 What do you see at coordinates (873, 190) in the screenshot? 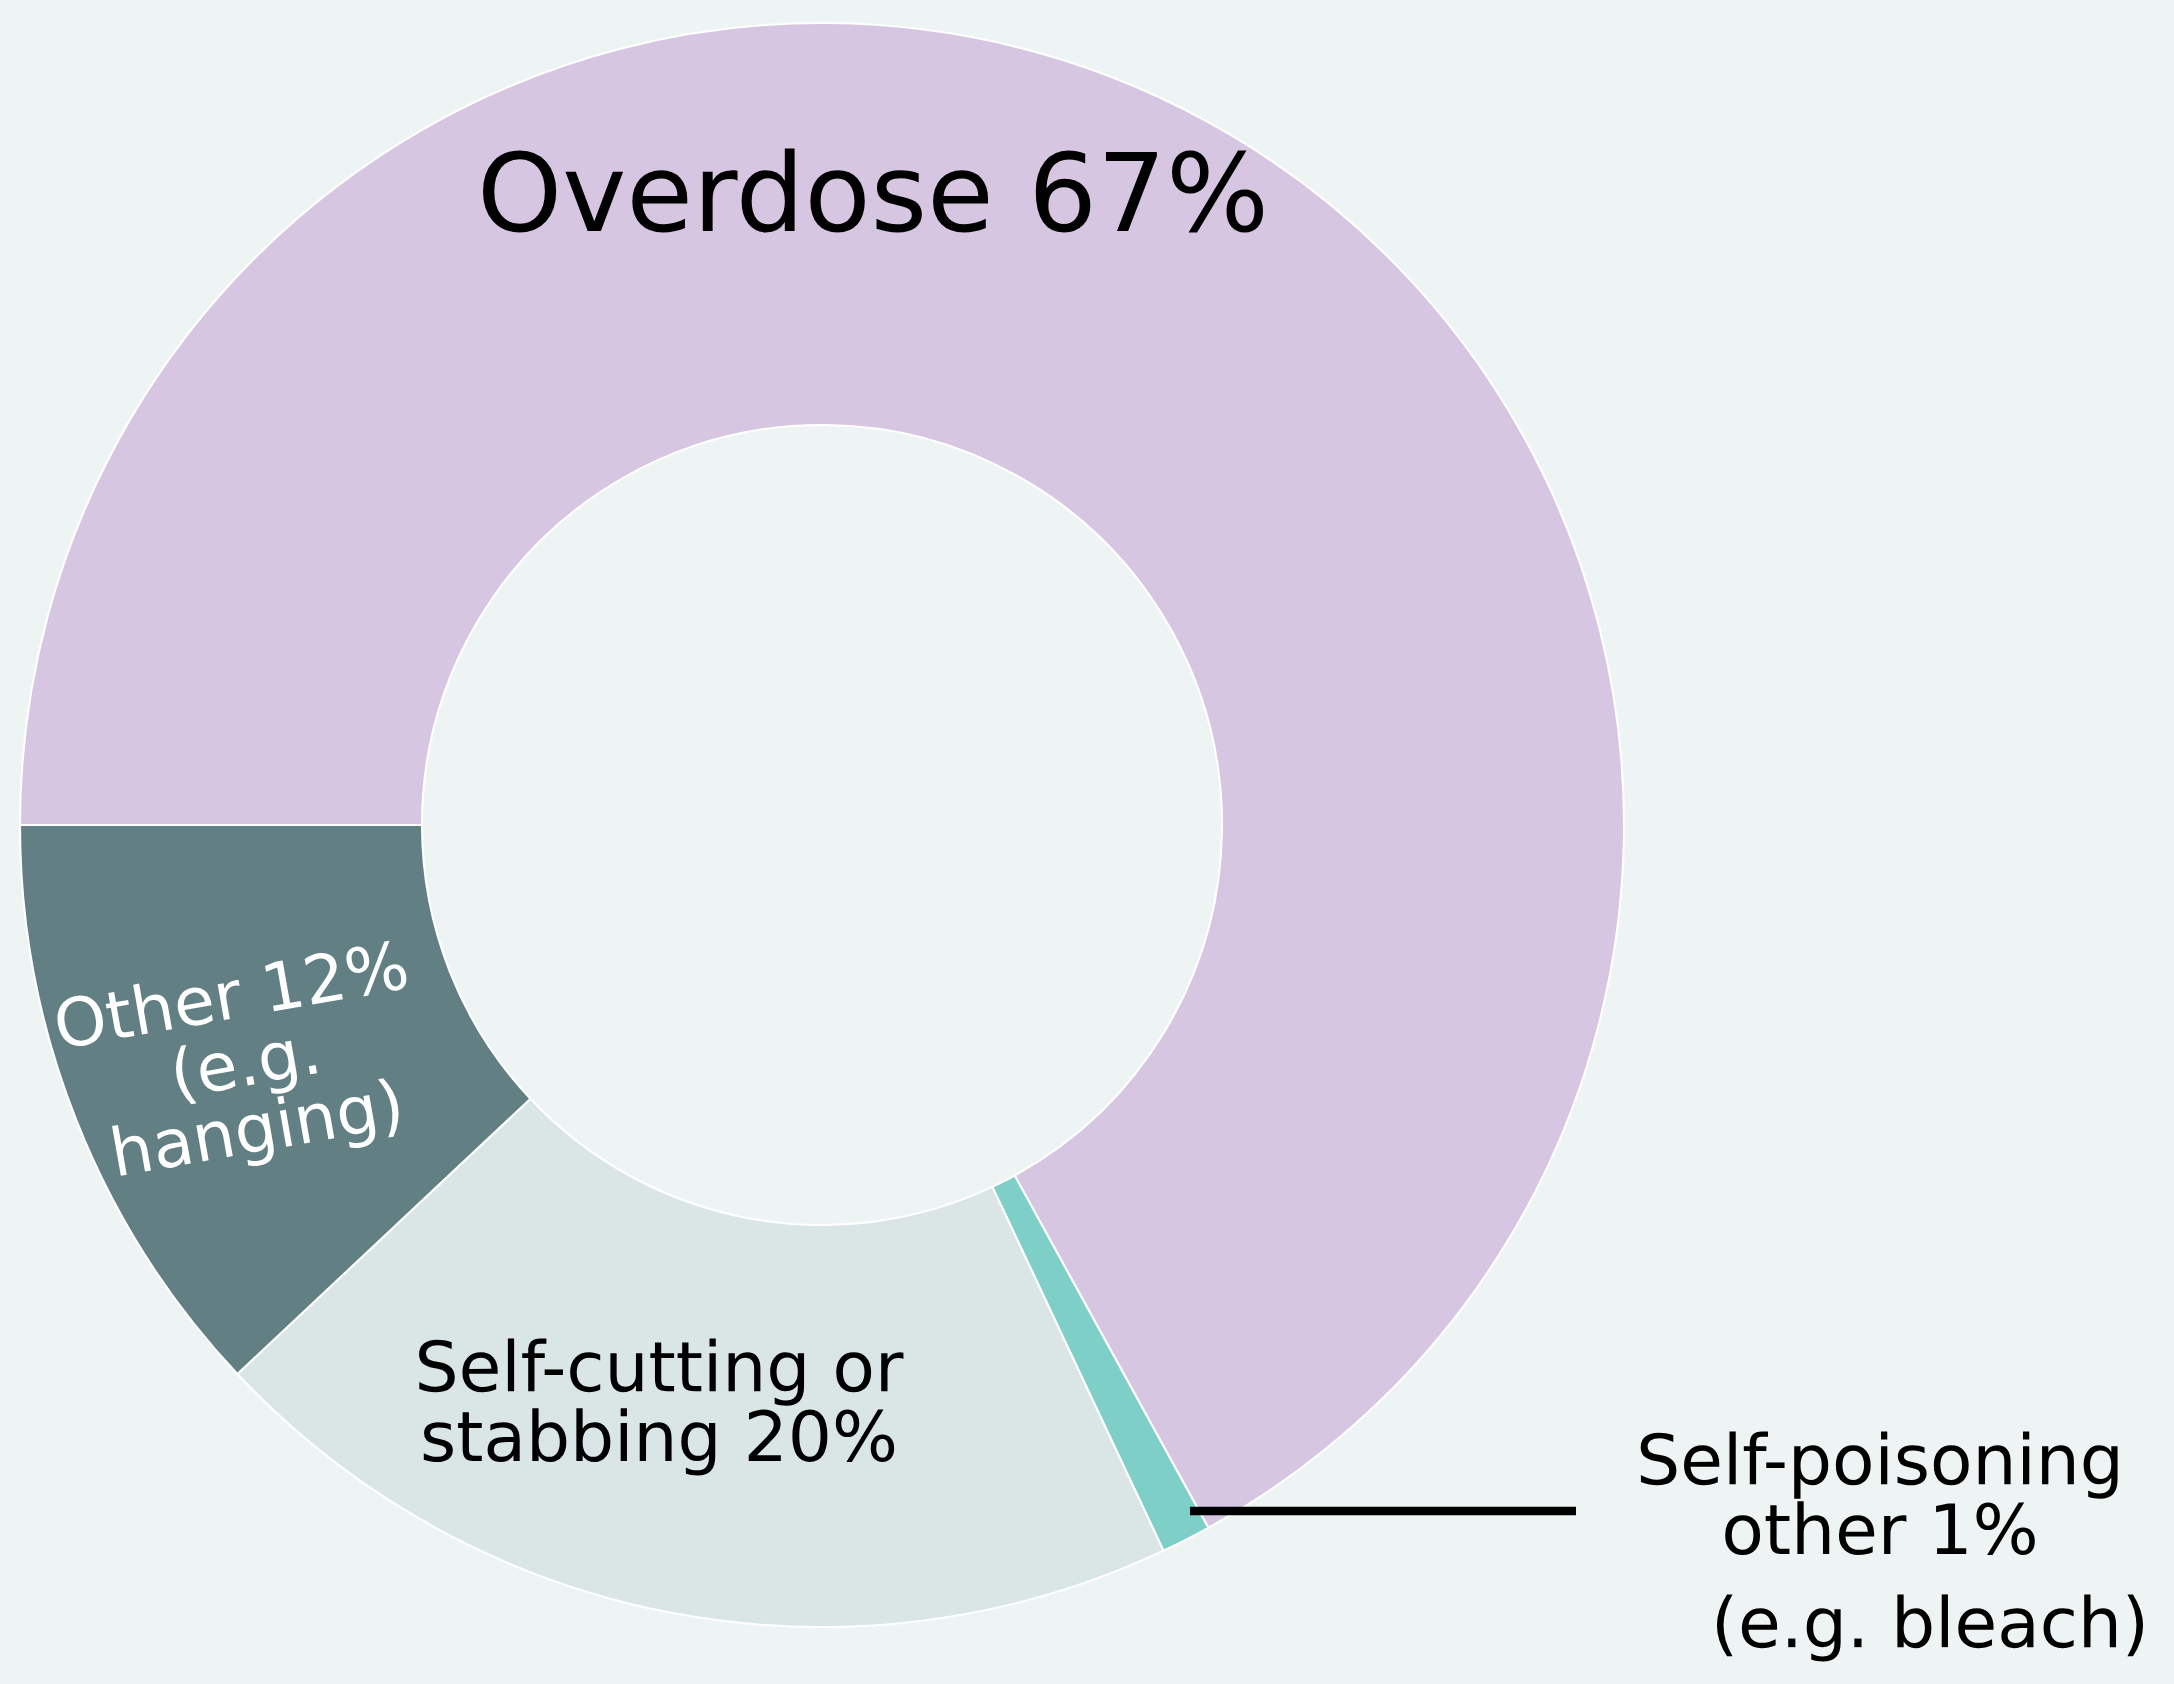
I see `slice-label: Overdose 67%` at bounding box center [873, 190].